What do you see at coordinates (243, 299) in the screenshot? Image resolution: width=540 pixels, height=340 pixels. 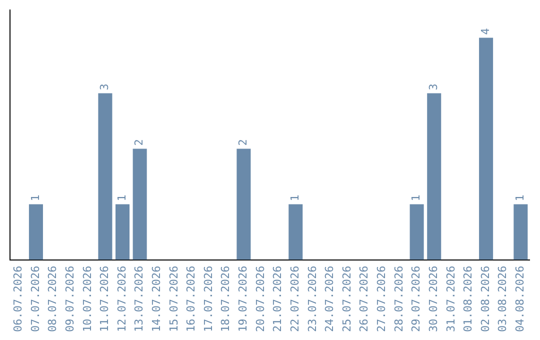 I see `x-tick-label: 19.07.2026` at bounding box center [243, 299].